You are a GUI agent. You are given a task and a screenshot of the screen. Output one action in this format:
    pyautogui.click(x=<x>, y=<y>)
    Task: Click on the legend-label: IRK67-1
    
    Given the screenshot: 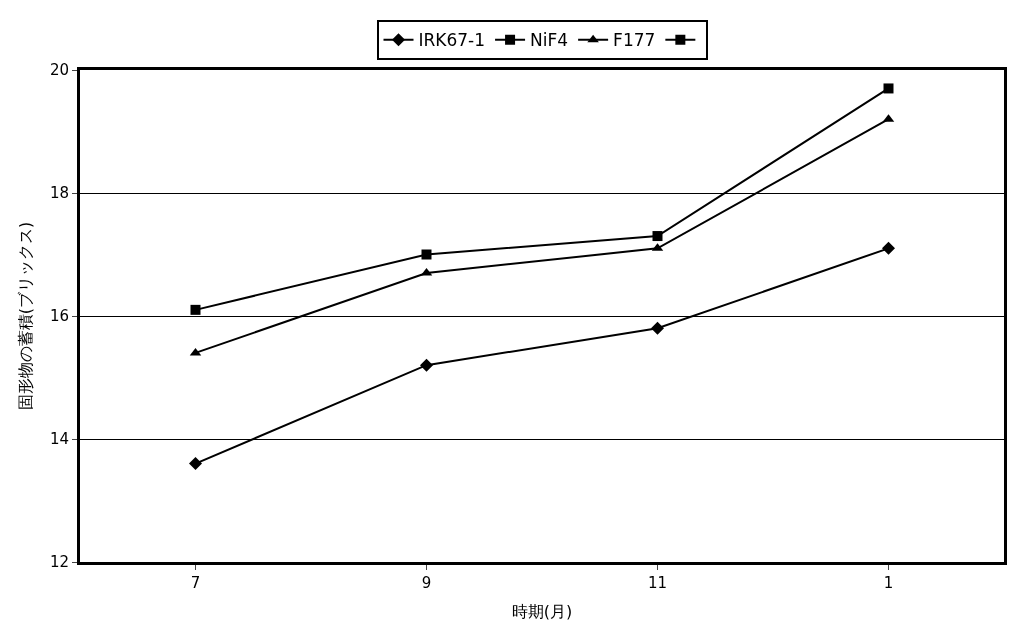 What is the action you would take?
    pyautogui.click(x=452, y=40)
    